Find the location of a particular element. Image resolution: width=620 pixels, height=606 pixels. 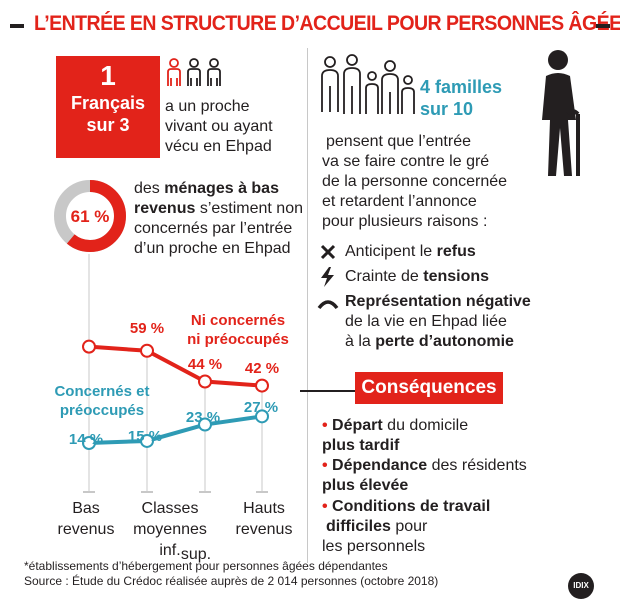

family-icon is located at coordinates (368, 84).